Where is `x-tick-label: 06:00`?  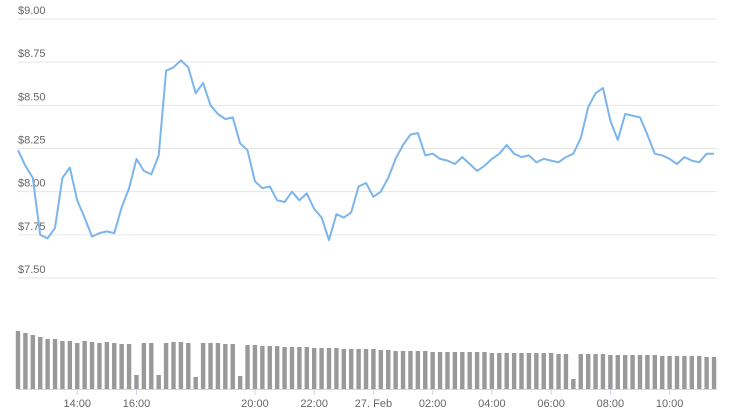 x-tick-label: 06:00 is located at coordinates (551, 404).